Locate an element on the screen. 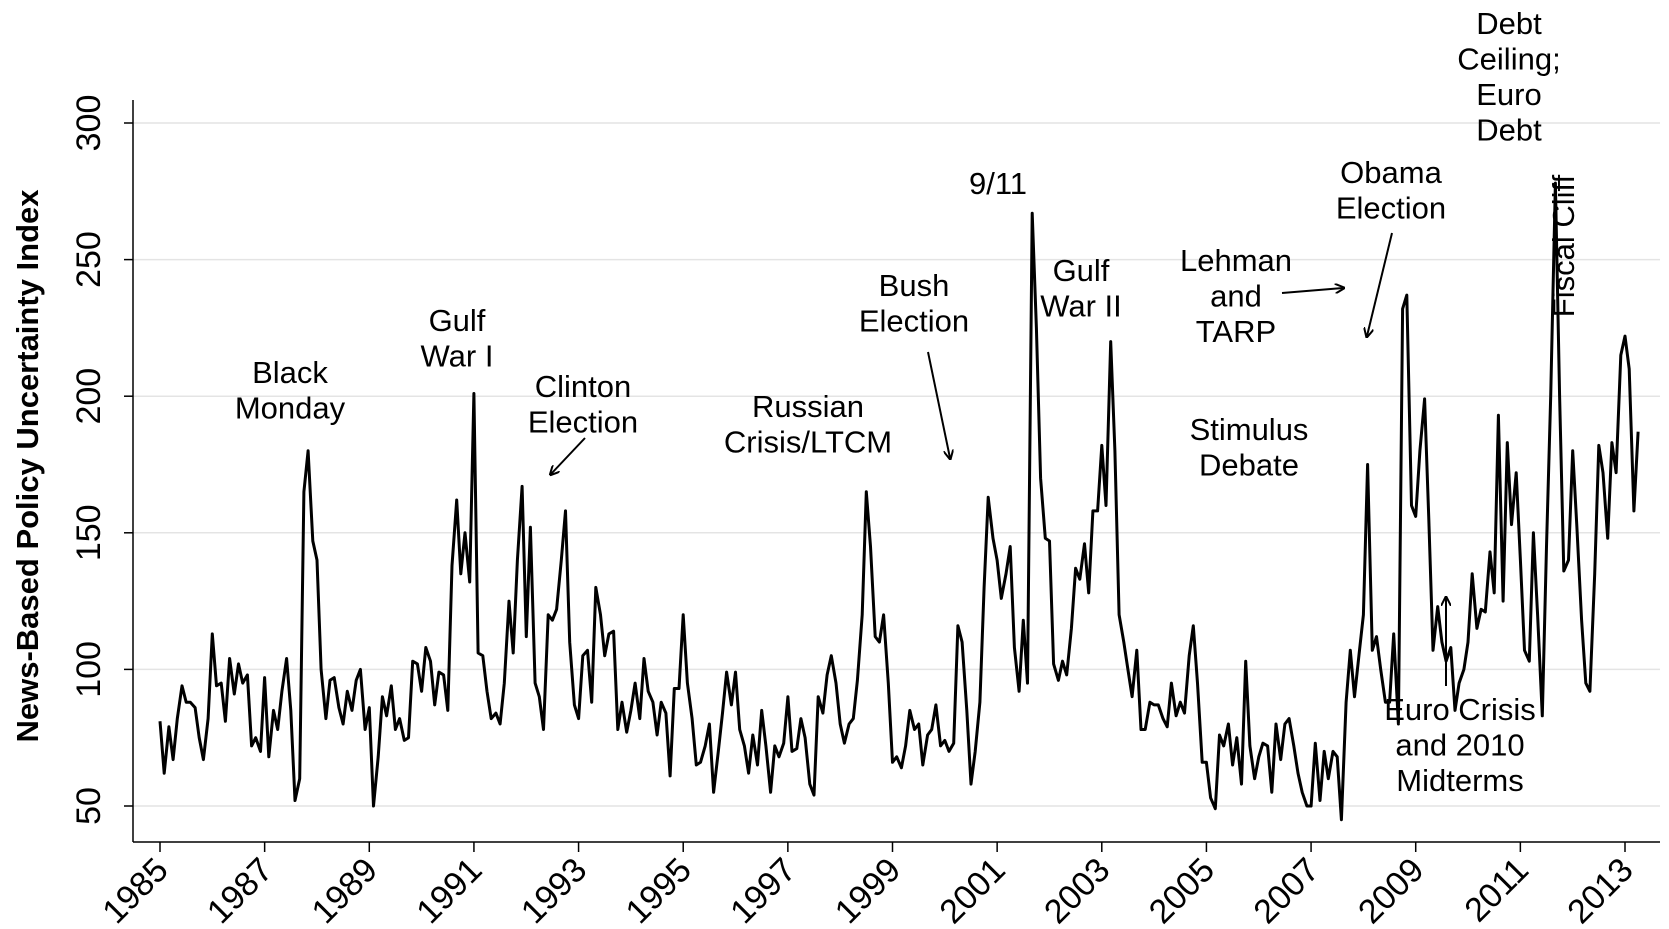  annotation-label: Bush Election is located at coordinates (914, 303).